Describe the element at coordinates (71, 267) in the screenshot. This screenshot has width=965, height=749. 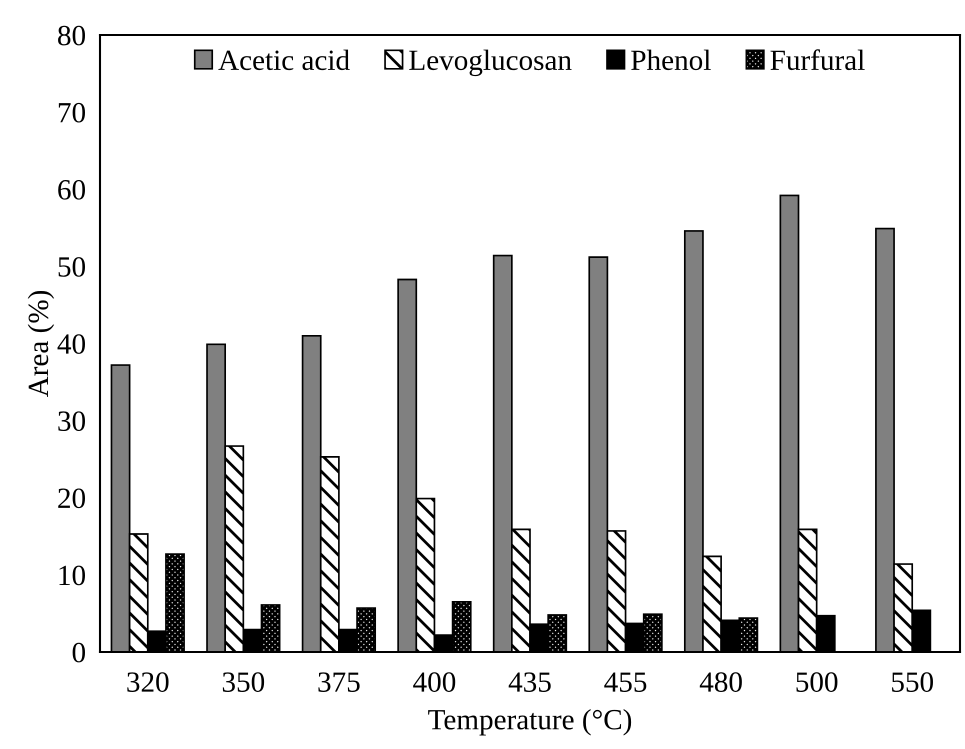
I see `y-tick-label: 50` at that location.